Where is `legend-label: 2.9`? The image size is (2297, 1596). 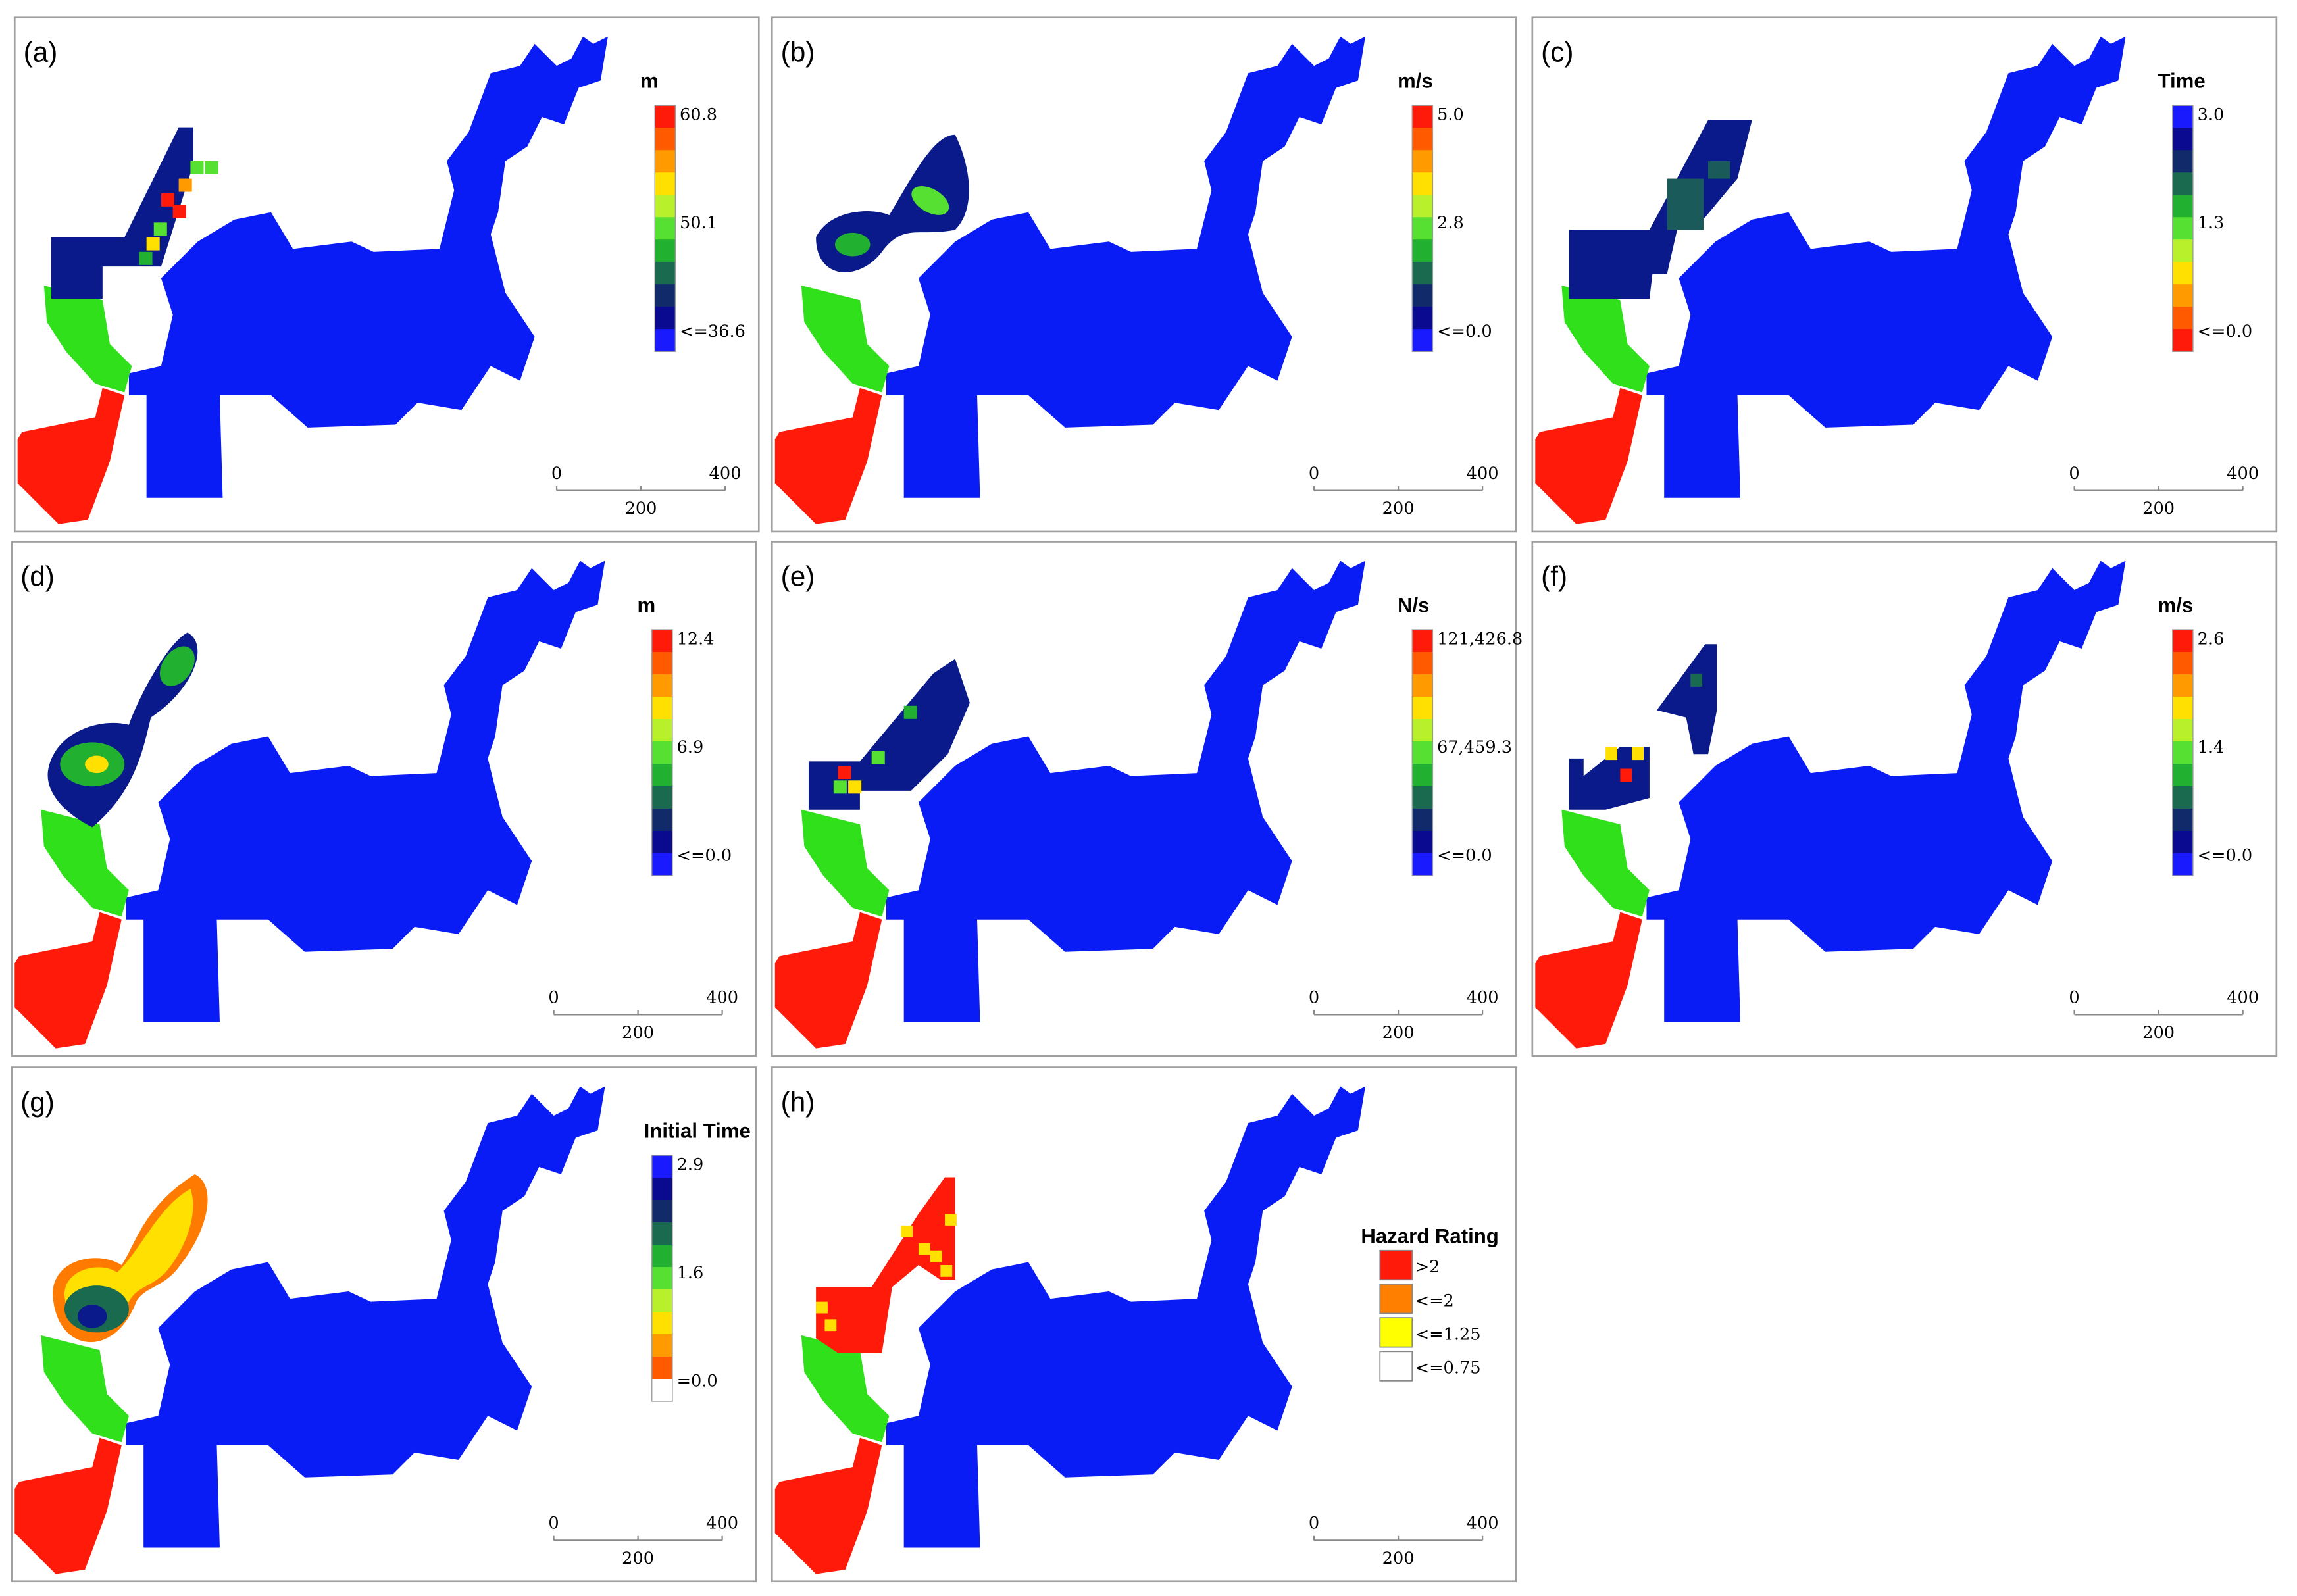 legend-label: 2.9 is located at coordinates (690, 1164).